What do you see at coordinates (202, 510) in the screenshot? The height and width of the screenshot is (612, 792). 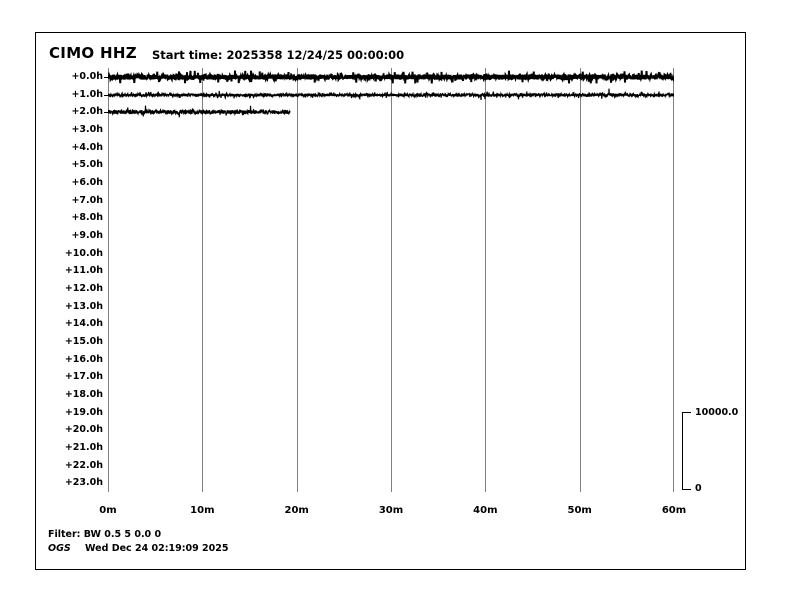 I see `x-axis-tick-label: 10m` at bounding box center [202, 510].